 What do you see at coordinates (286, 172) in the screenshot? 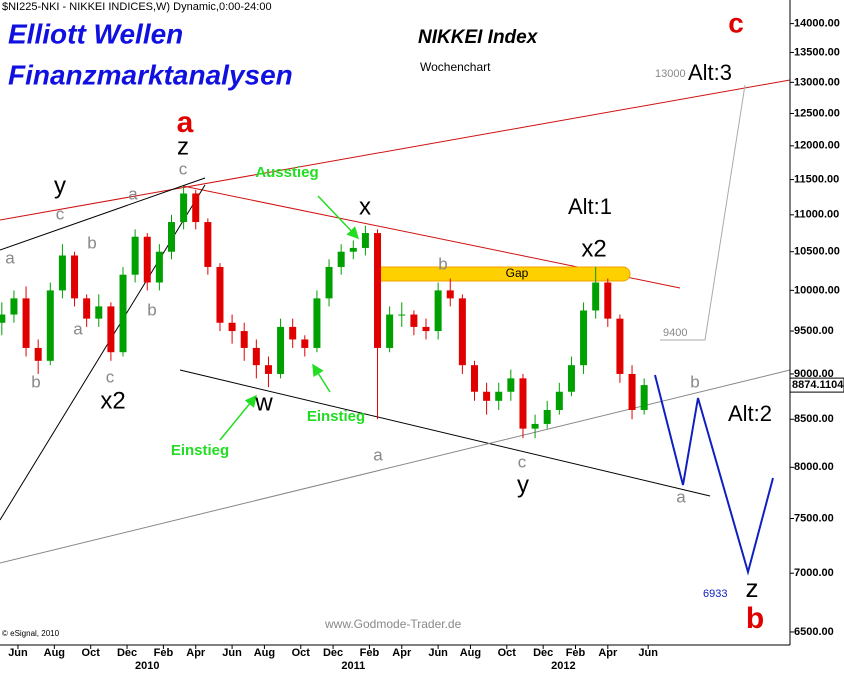
I see `wave-label: Ausstieg` at bounding box center [286, 172].